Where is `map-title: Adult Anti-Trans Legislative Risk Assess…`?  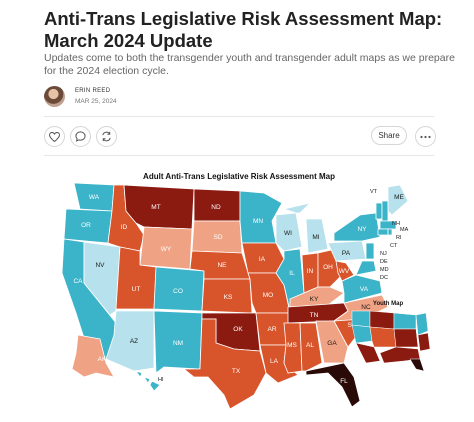
map-title: Adult Anti-Trans Legislative Risk Assess… is located at coordinates (239, 176).